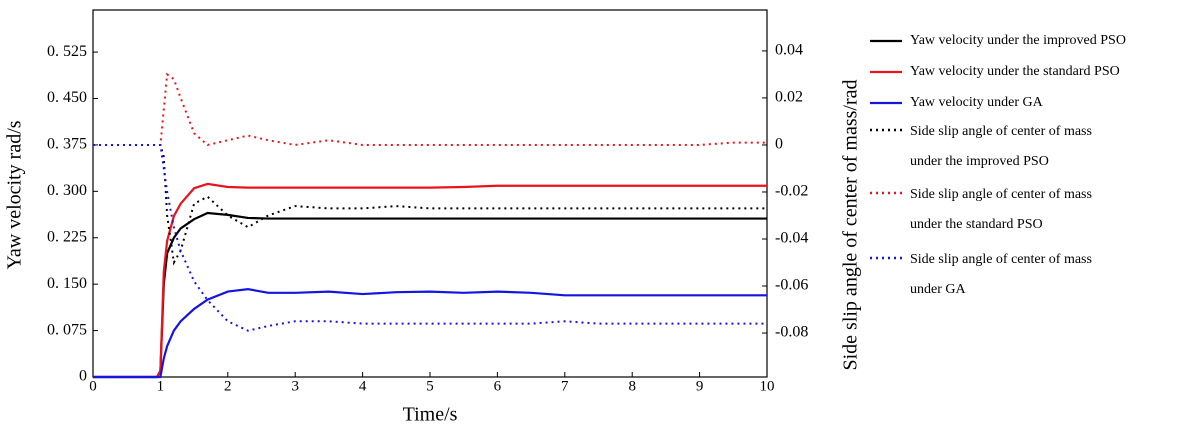 This screenshot has height=433, width=1200. Describe the element at coordinates (363, 386) in the screenshot. I see `x-tick-label: 4` at that location.